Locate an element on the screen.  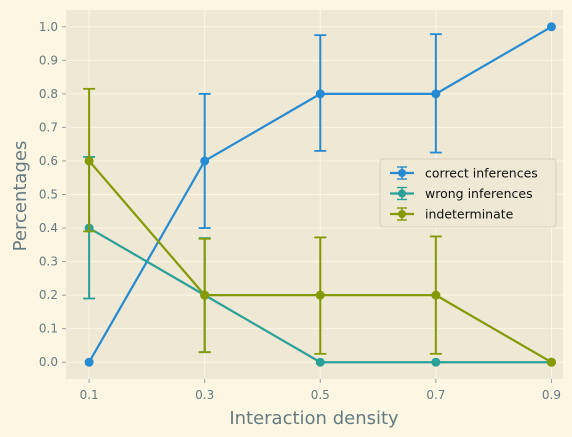
x-tick-label: 0.7 is located at coordinates (435, 395).